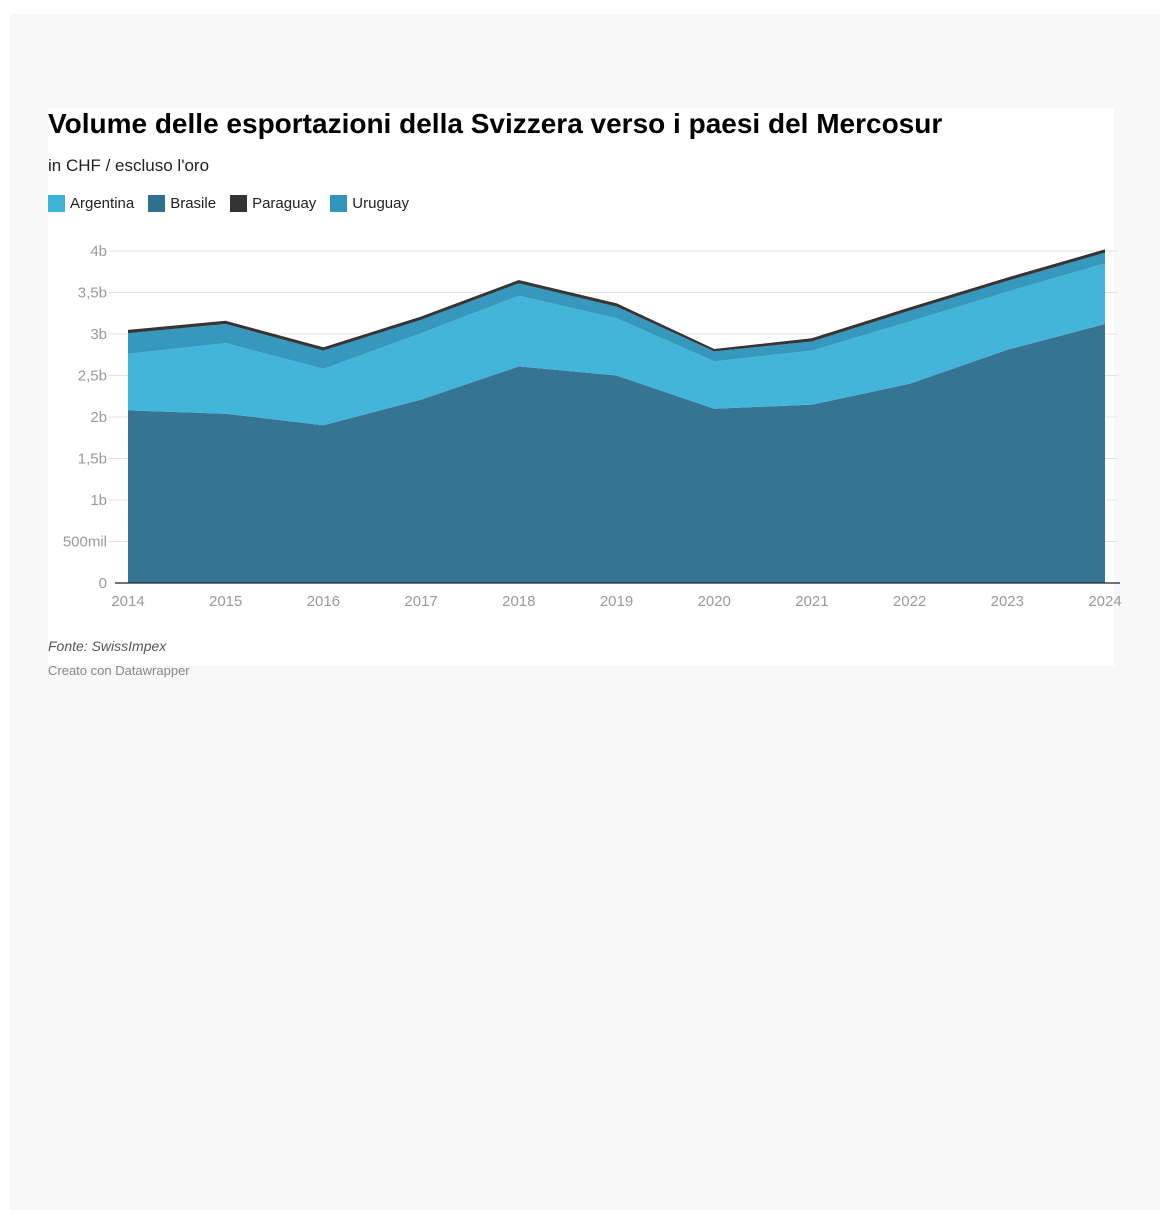 The width and height of the screenshot is (1160, 1210). I want to click on legend-item-argentina: Argentina, so click(91, 203).